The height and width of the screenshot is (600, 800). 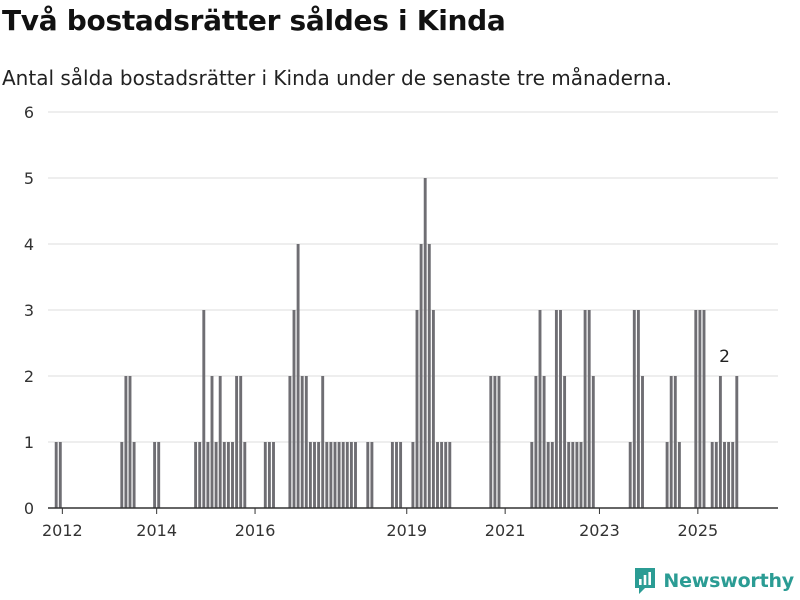 I want to click on brand-name: Newsworthy, so click(x=728, y=581).